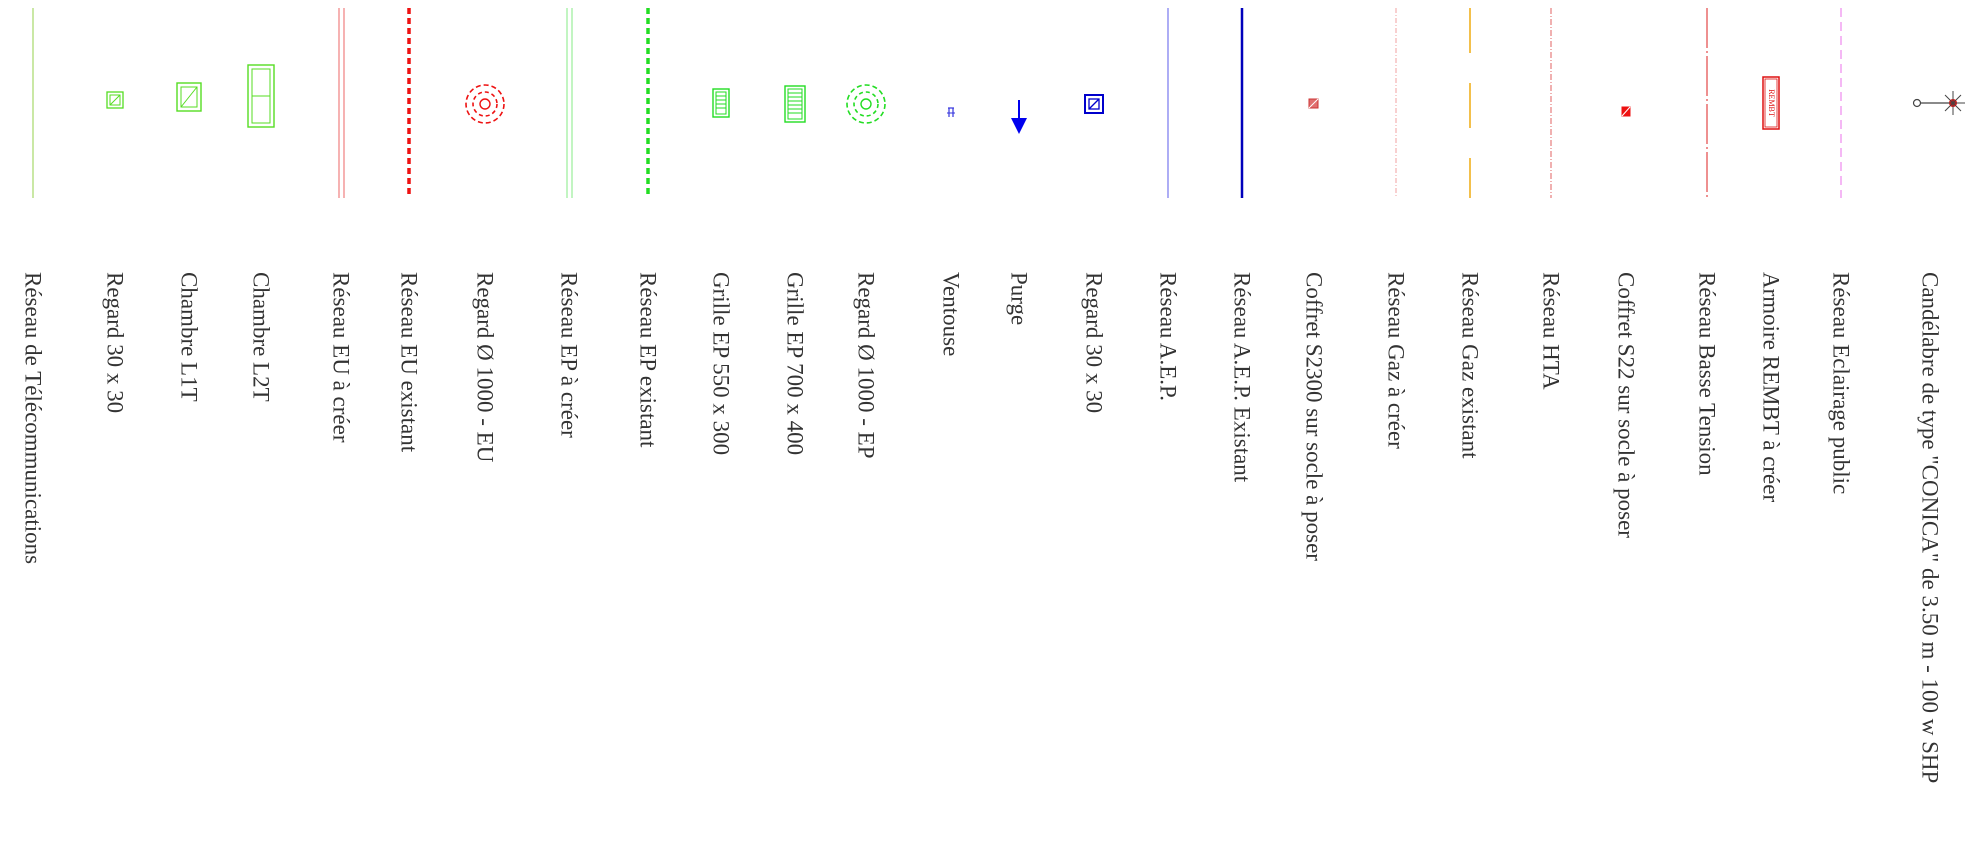 The image size is (1984, 861). I want to click on legend-label-eu-new: Réseau EU à créer, so click(341, 357).